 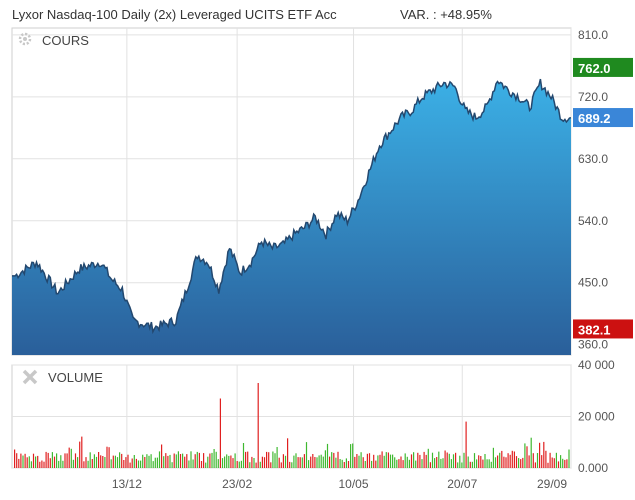 What do you see at coordinates (237, 484) in the screenshot?
I see `x-tick-label: 23/02` at bounding box center [237, 484].